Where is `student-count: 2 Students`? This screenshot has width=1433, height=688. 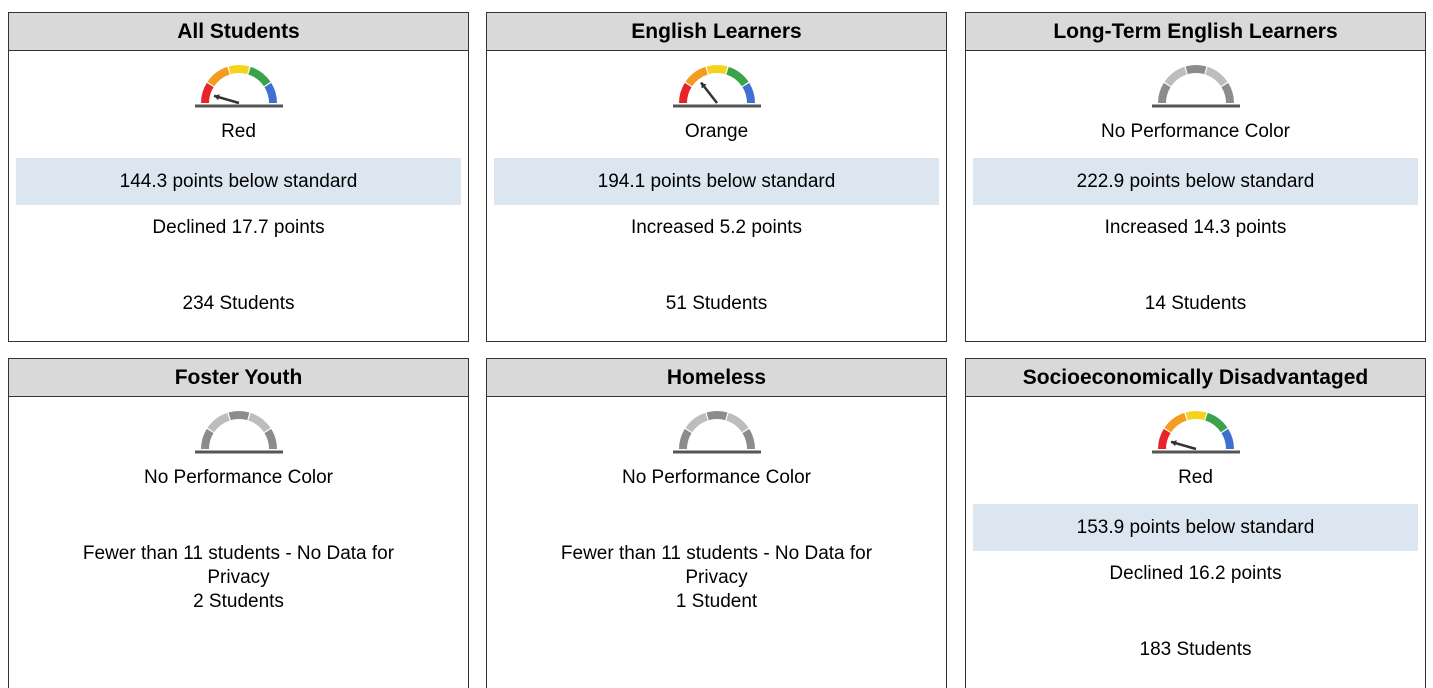
student-count: 2 Students is located at coordinates (238, 601).